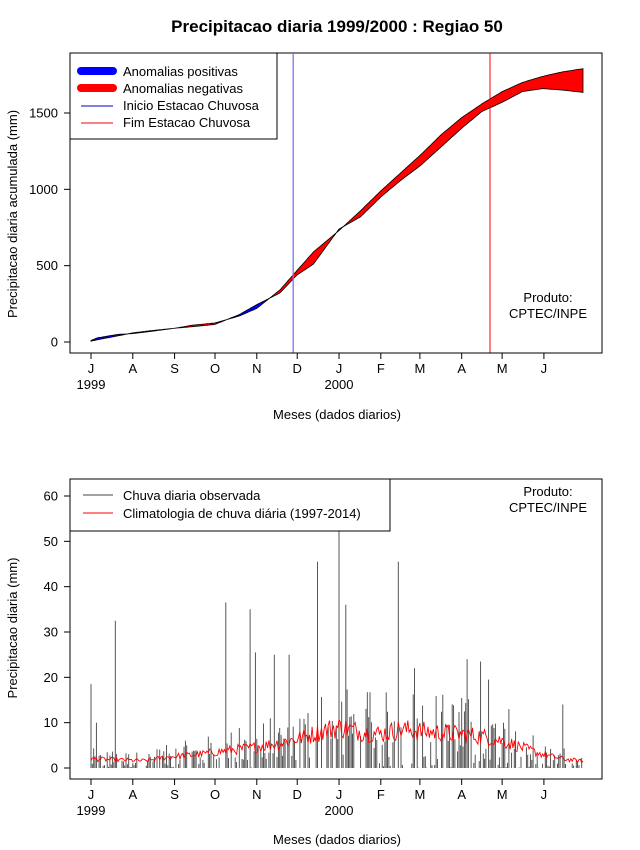 Image resolution: width=640 pixels, height=850 pixels. I want to click on legend-start-label: Inicio Estacao Chuvosa, so click(191, 105).